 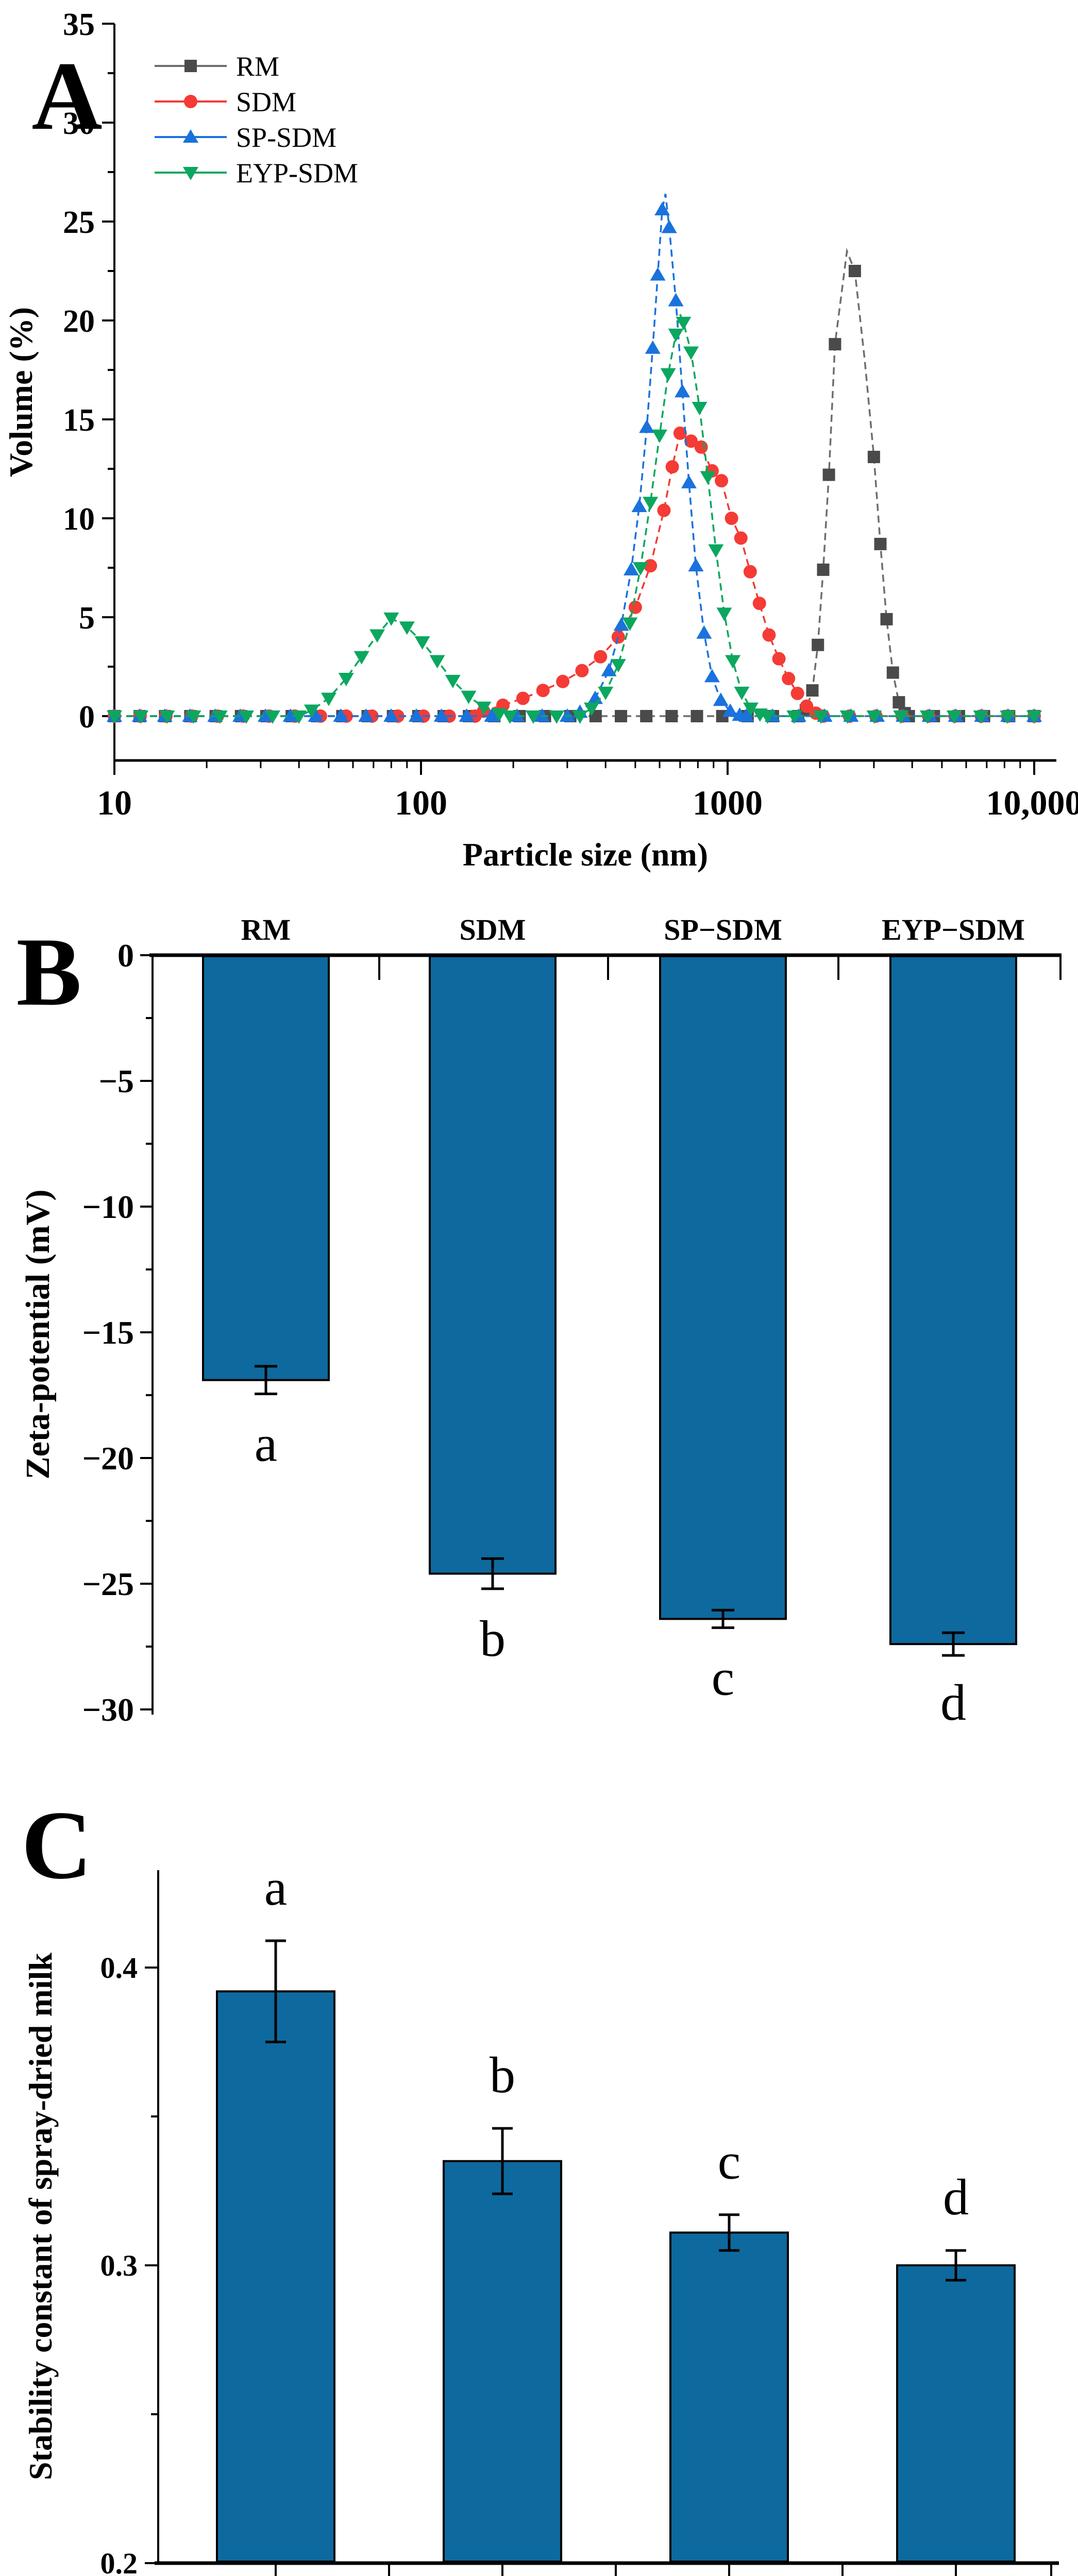 I want to click on y-tick-label: −30, so click(x=108, y=1708).